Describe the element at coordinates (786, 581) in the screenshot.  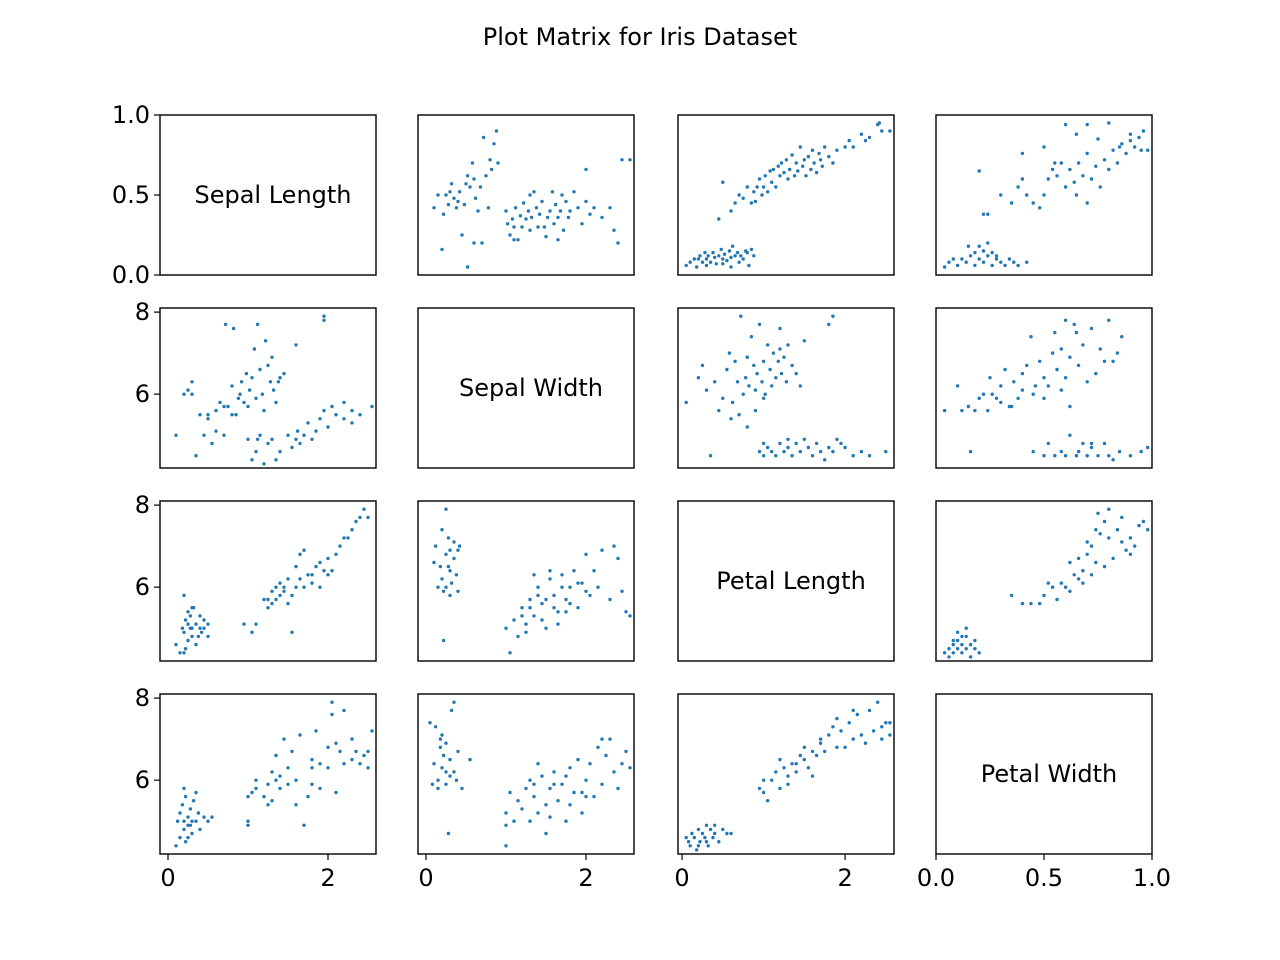
I see `panel-frame` at that location.